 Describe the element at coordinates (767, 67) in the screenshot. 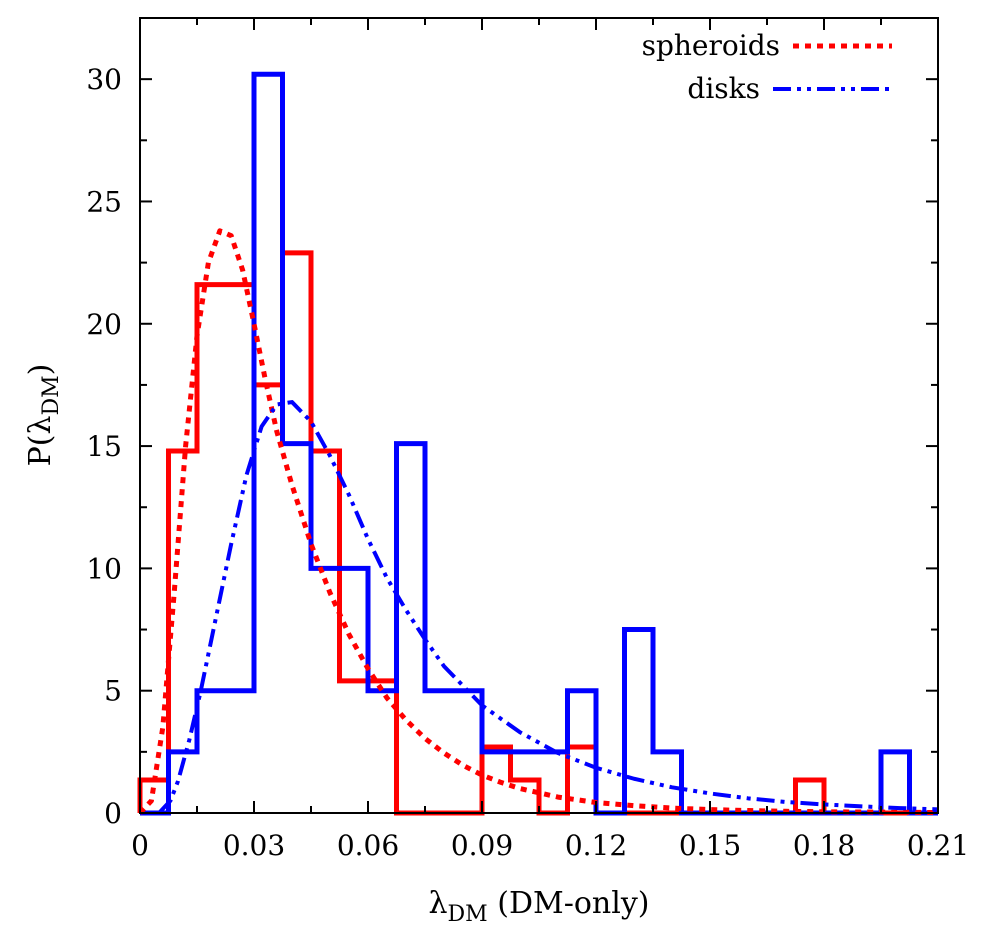

I see `legend: spheroids disks` at that location.